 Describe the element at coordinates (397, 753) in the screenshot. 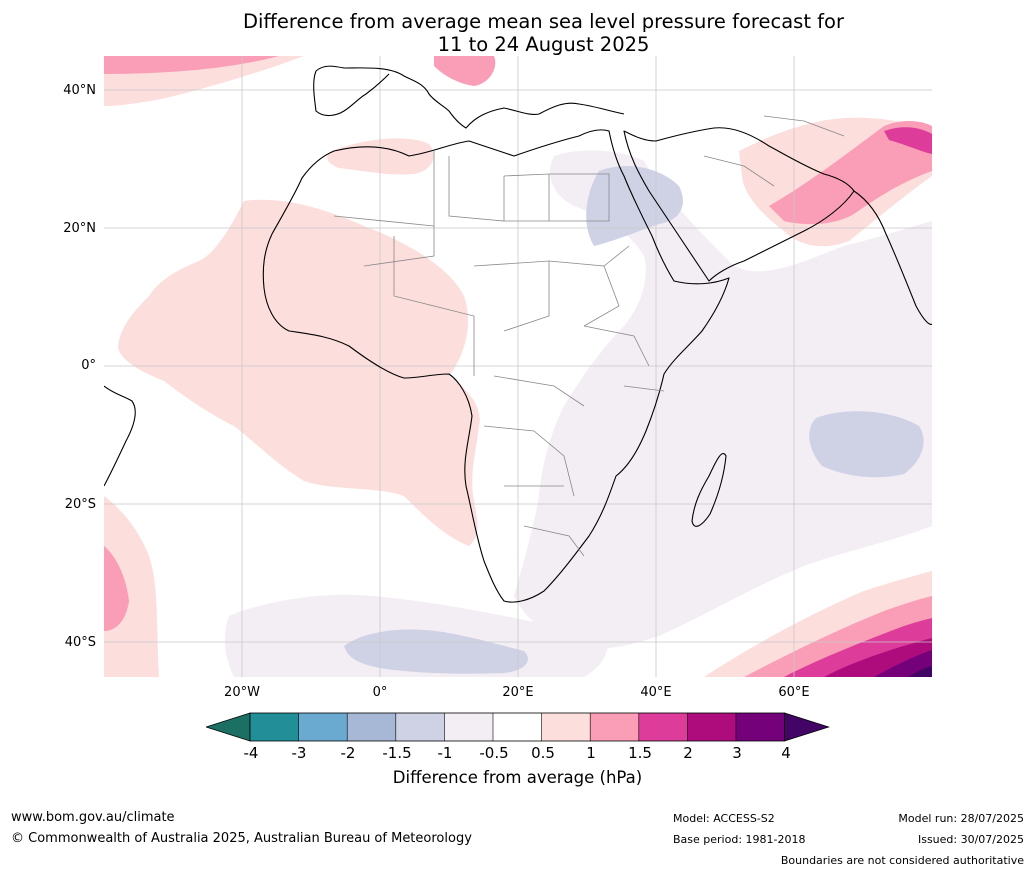

I see `colorbar-tick: -1.5` at that location.